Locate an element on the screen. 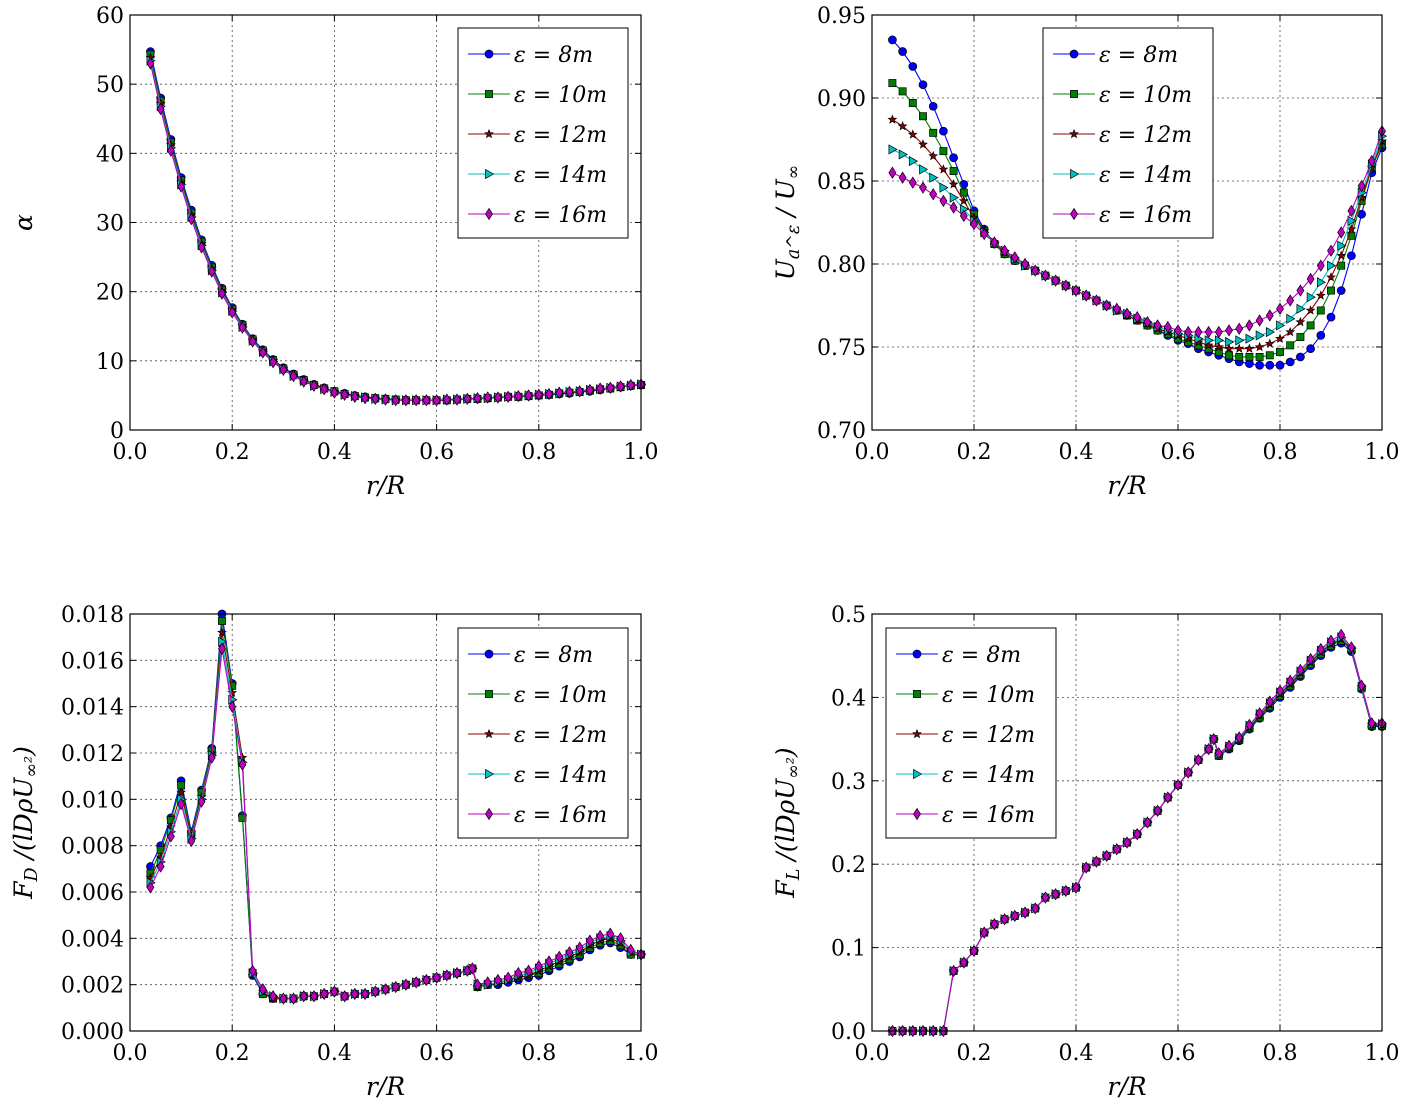 The width and height of the screenshot is (1410, 1103). legend-entry: ε = 10m is located at coordinates (537, 695).